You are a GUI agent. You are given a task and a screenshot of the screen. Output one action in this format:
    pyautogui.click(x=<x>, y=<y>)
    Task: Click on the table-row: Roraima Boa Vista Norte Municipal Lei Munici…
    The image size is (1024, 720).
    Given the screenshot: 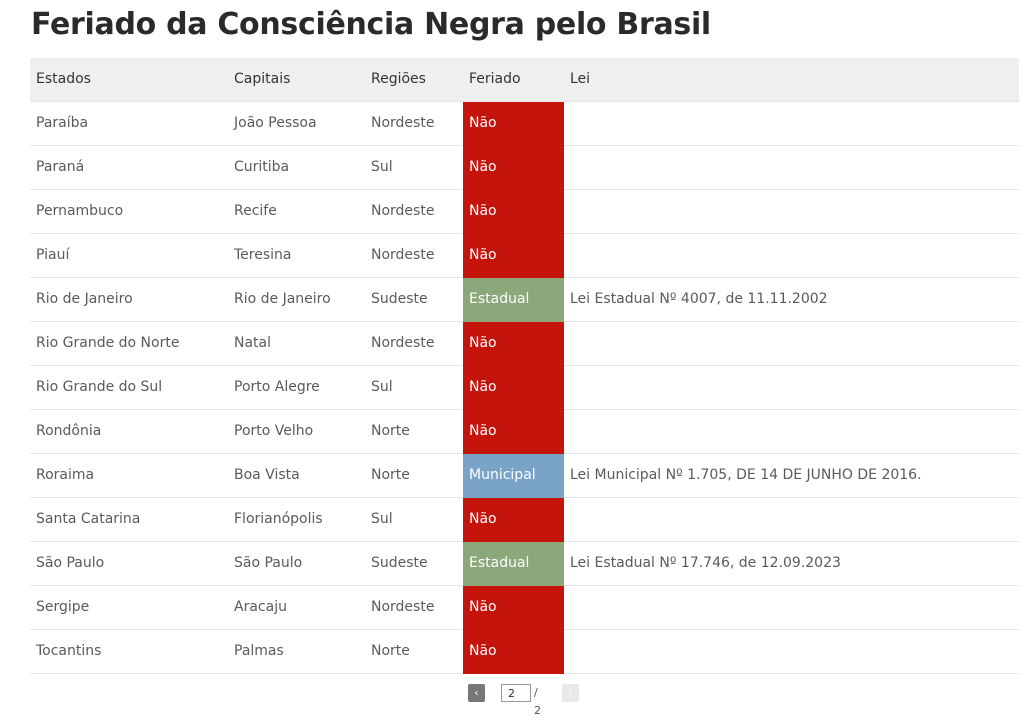 What is the action you would take?
    pyautogui.click(x=524, y=476)
    